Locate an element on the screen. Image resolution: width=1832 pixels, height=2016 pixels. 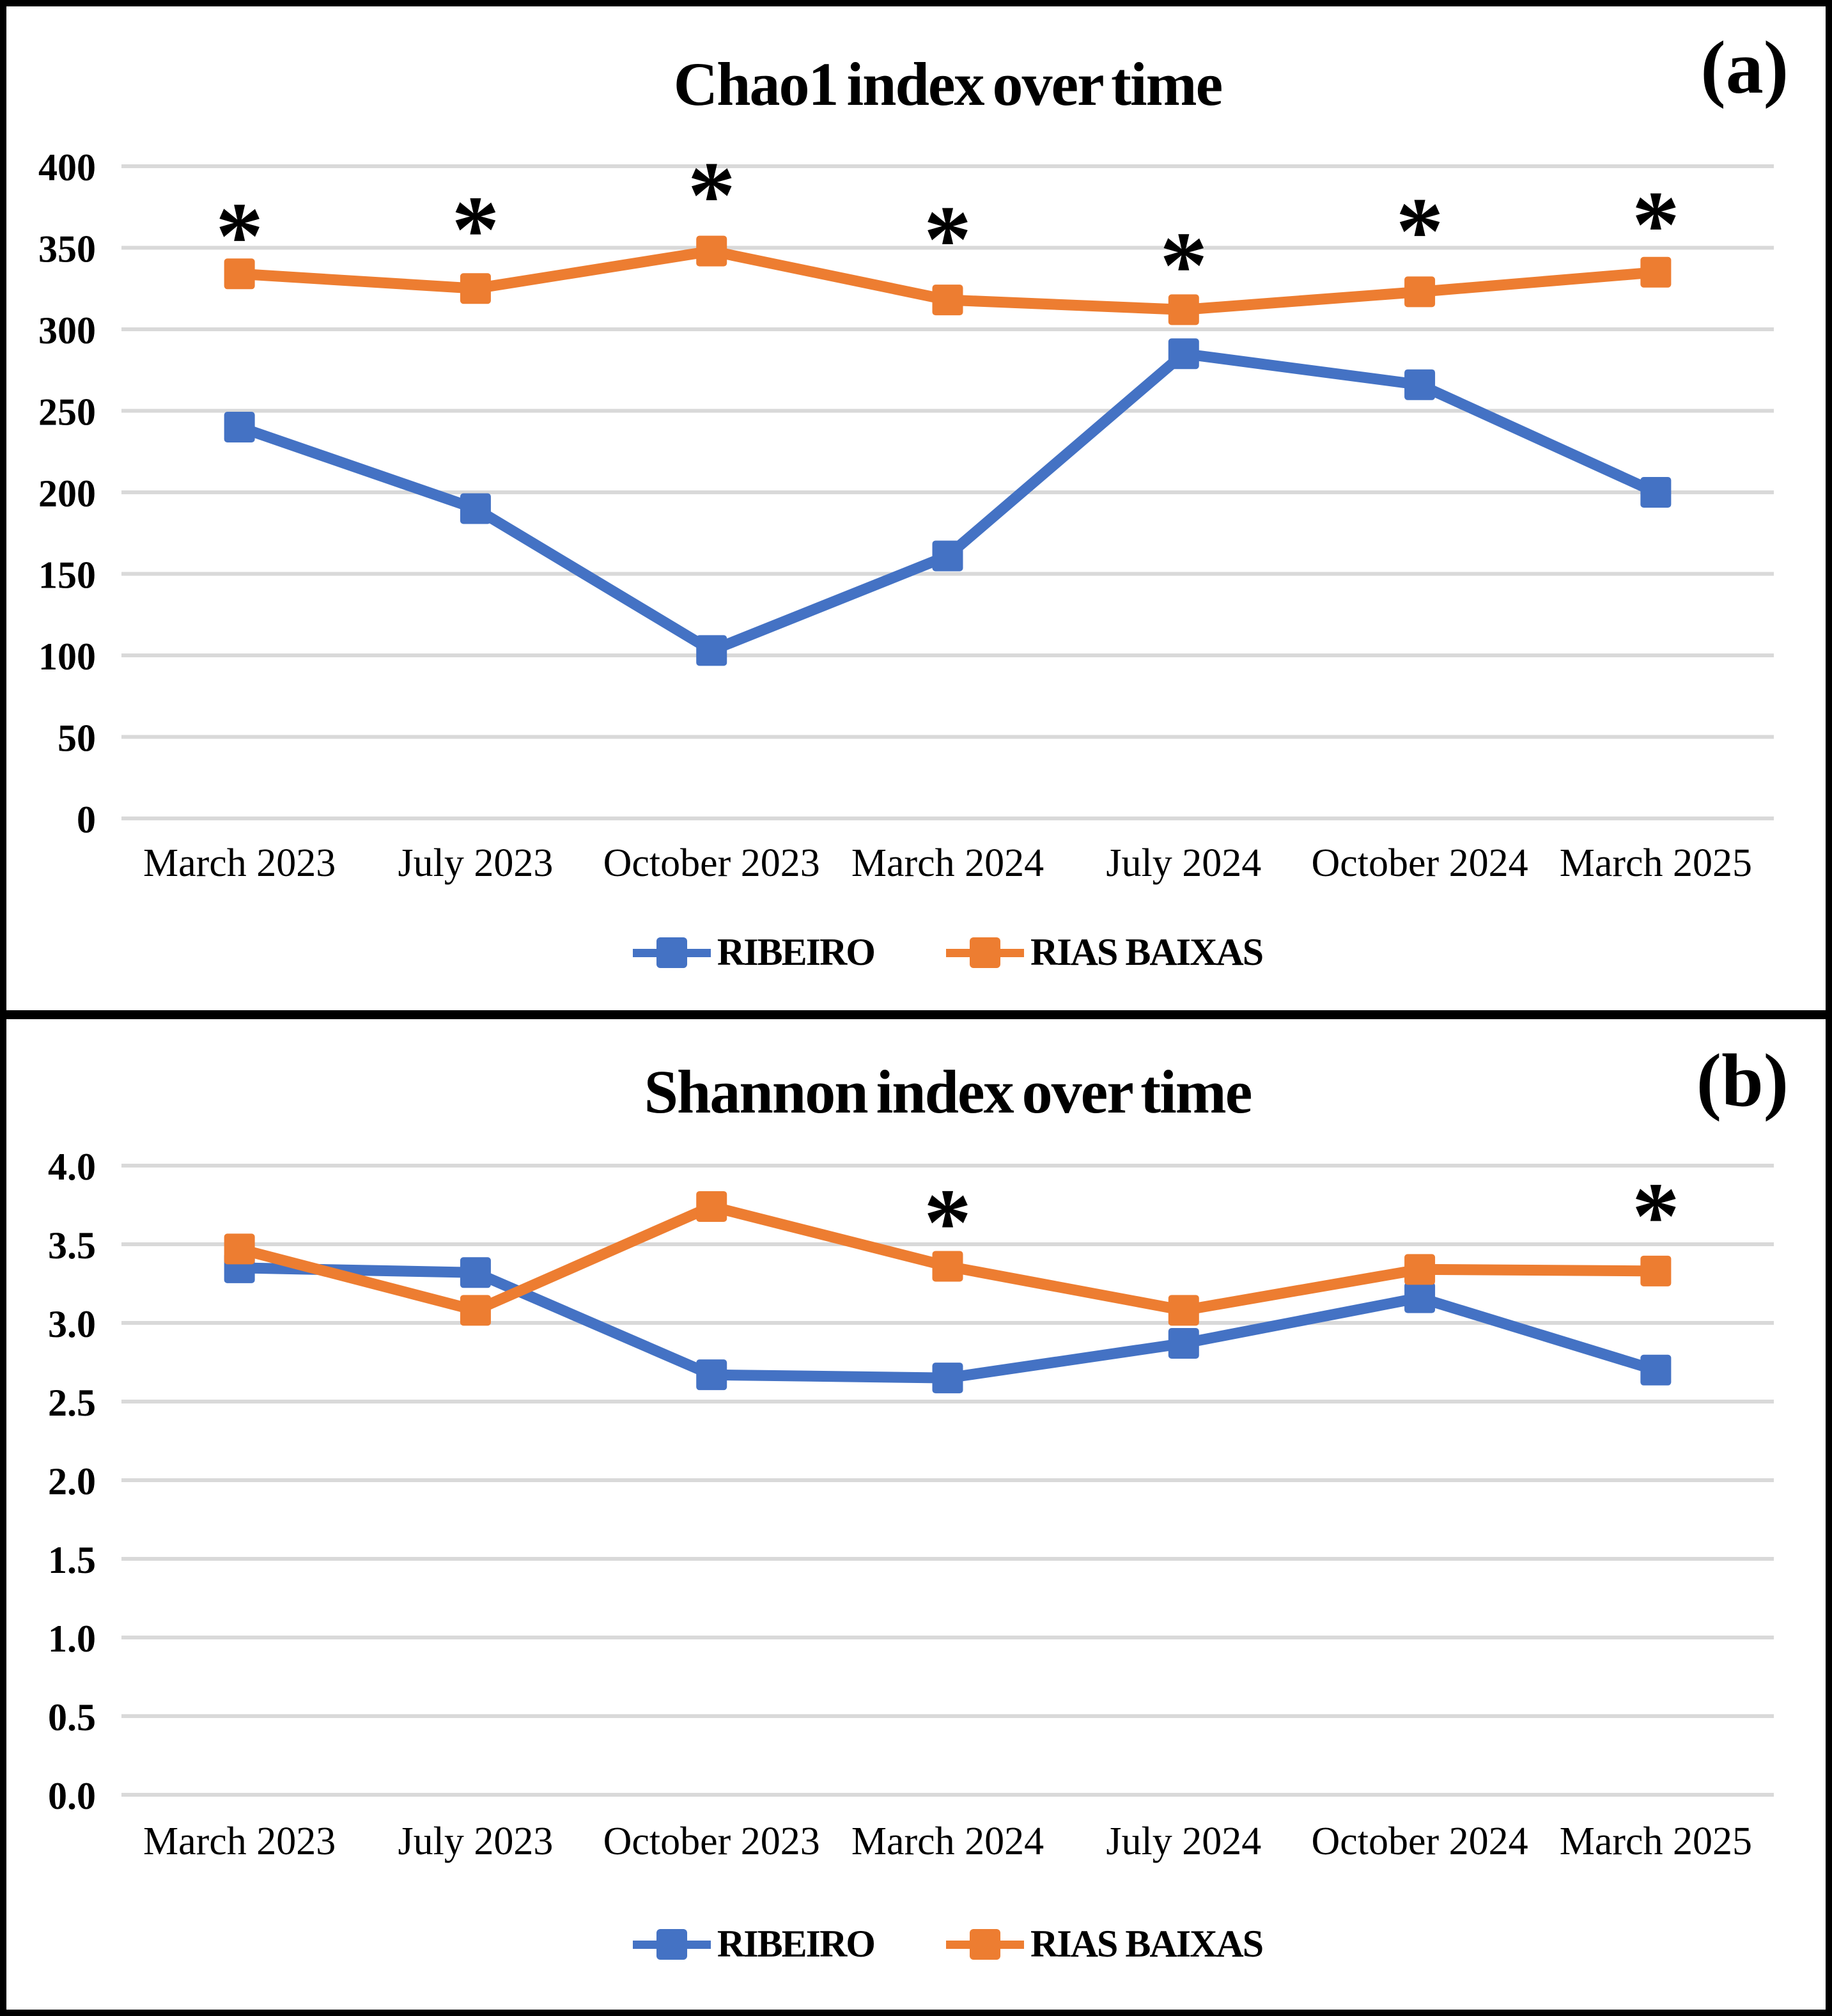
y-tick-label: 200 is located at coordinates (67, 494).